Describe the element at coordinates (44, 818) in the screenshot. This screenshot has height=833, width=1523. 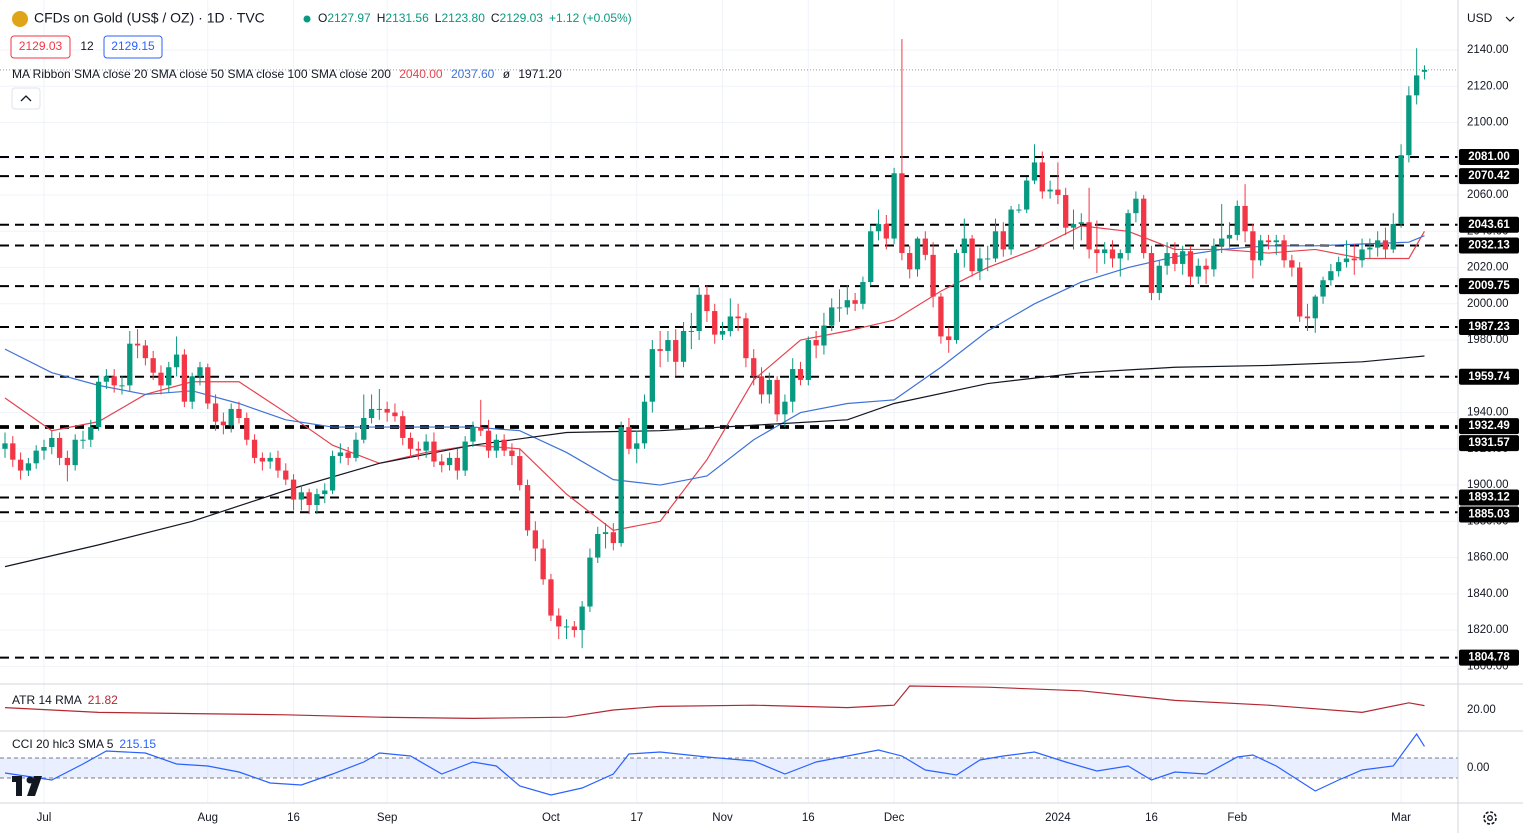
I see `x-tick-label: Jul` at that location.